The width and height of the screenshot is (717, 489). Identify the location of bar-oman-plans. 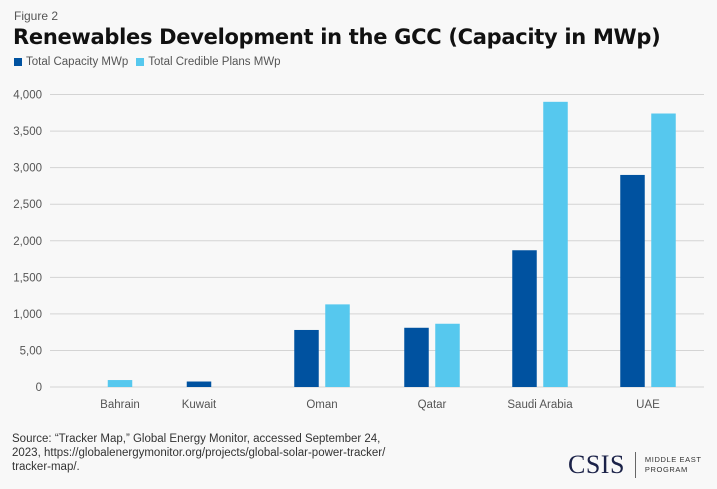
(337, 345).